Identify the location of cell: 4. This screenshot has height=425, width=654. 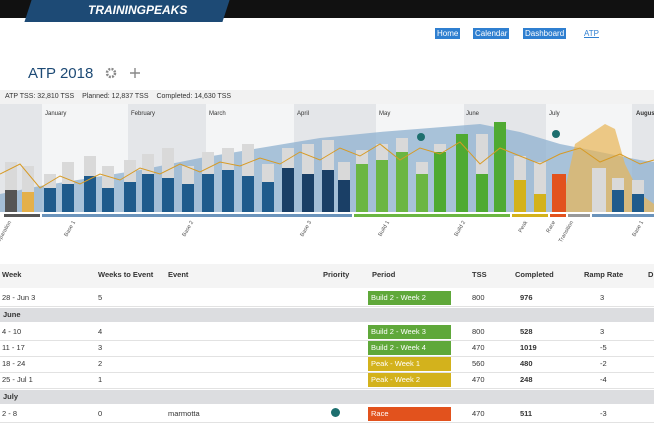
(100, 331).